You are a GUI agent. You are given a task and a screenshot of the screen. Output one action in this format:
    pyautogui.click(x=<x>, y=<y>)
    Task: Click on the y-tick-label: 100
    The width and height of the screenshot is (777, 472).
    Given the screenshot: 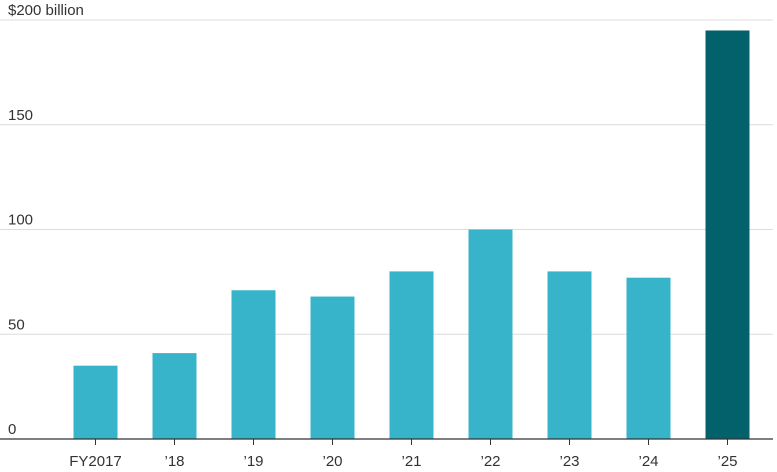 What is the action you would take?
    pyautogui.click(x=20, y=220)
    